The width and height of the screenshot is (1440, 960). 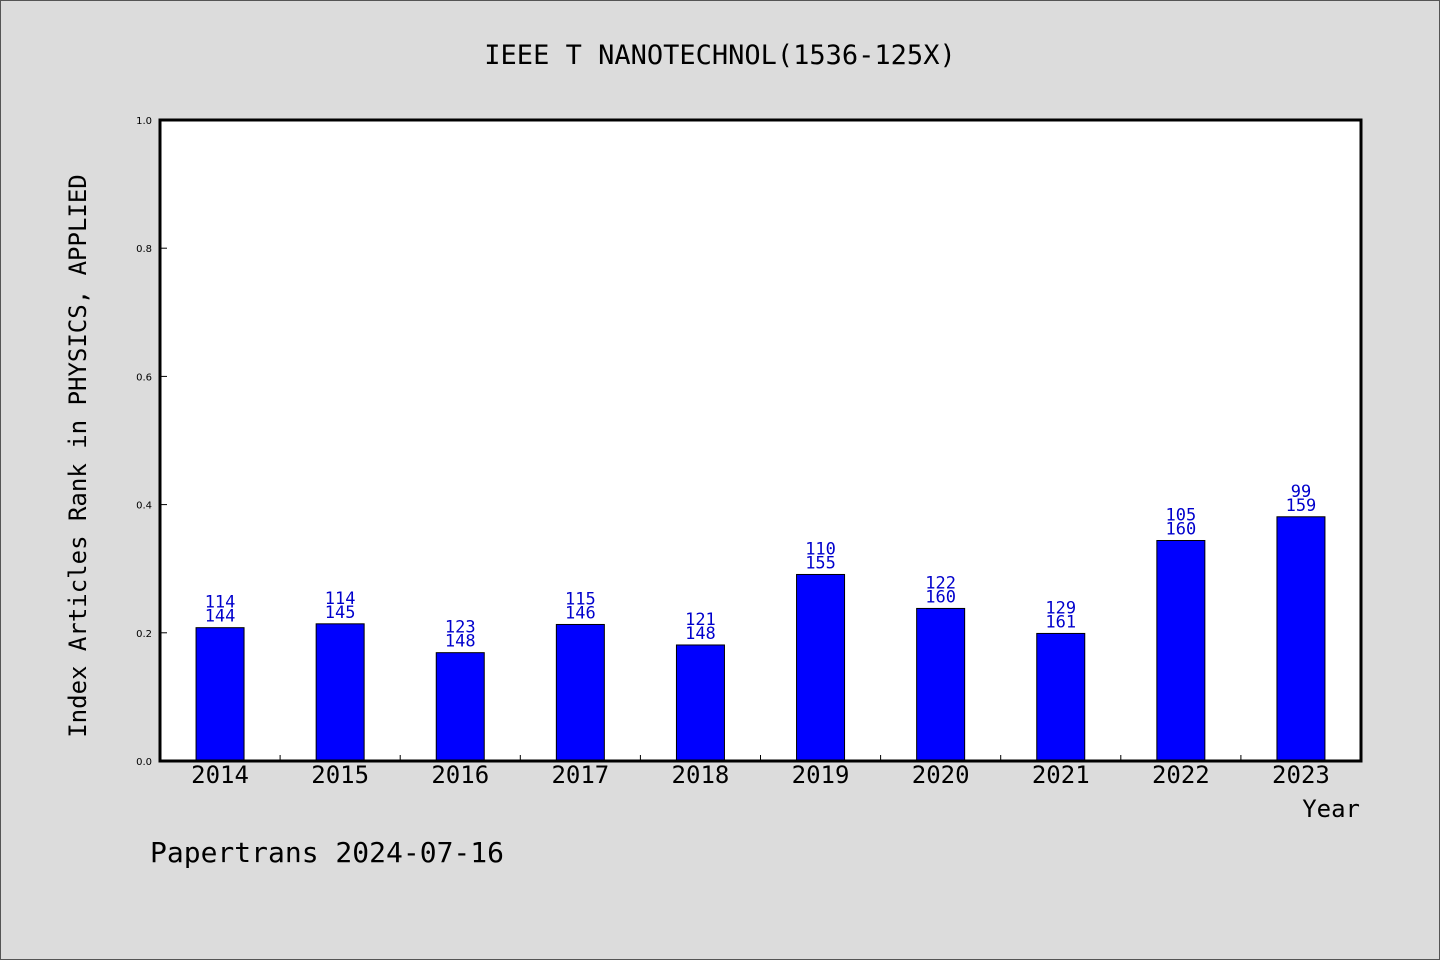 I want to click on bar-label-bottom-2022: 160, so click(x=1180, y=529).